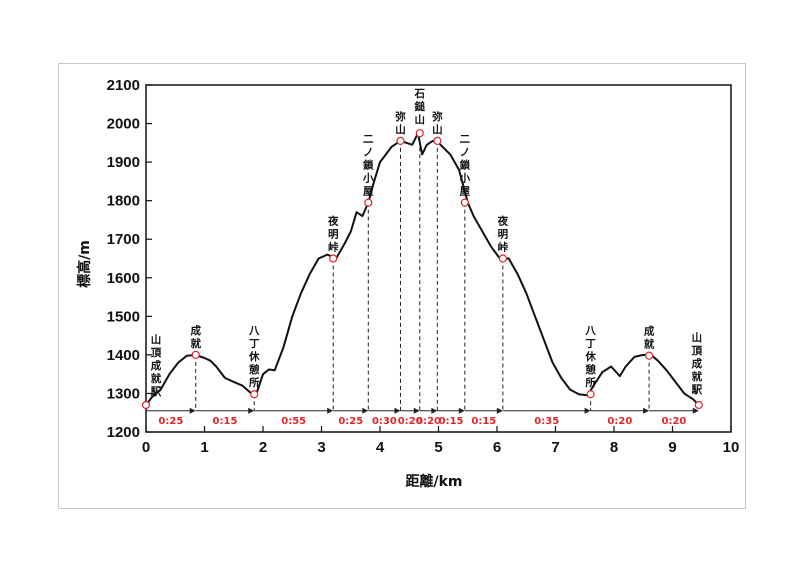  Describe the element at coordinates (555, 447) in the screenshot. I see `x-tick-label: 7` at that location.